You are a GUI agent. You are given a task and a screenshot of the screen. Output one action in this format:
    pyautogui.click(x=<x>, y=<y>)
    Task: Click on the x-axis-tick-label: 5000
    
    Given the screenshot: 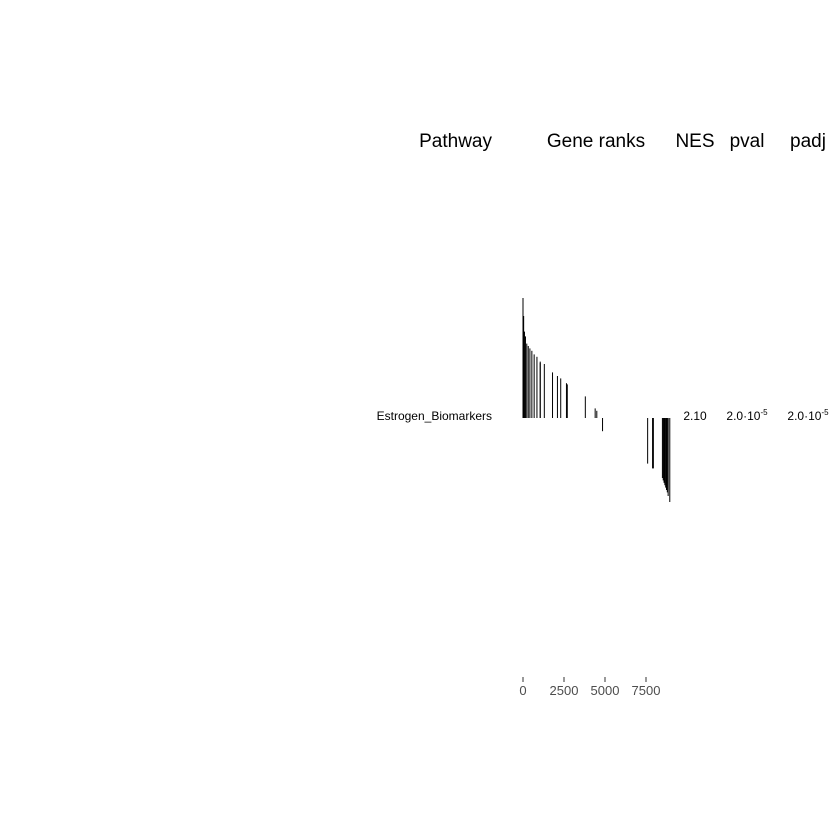 What is the action you would take?
    pyautogui.click(x=605, y=690)
    